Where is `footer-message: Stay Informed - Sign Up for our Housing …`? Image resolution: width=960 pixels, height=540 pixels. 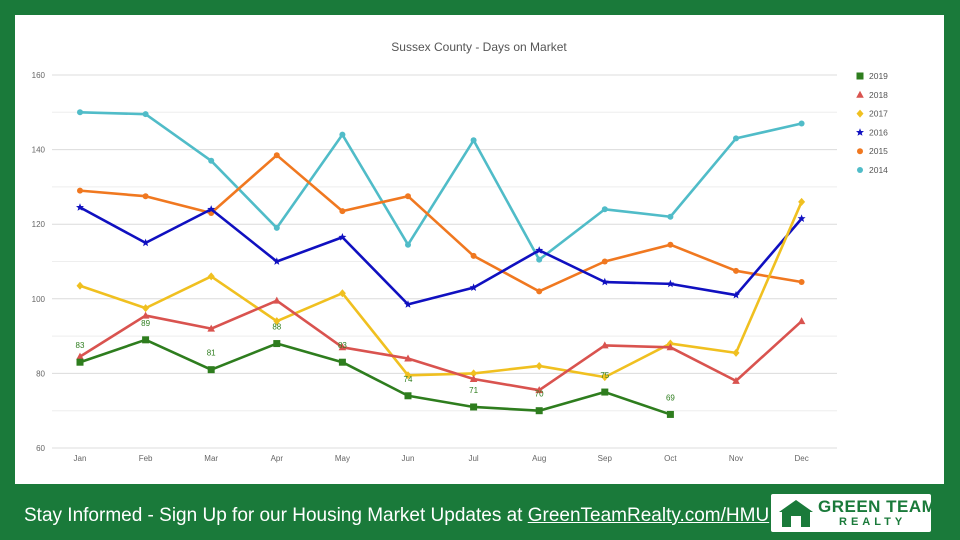 footer-message: Stay Informed - Sign Up for our Housing … is located at coordinates (396, 516).